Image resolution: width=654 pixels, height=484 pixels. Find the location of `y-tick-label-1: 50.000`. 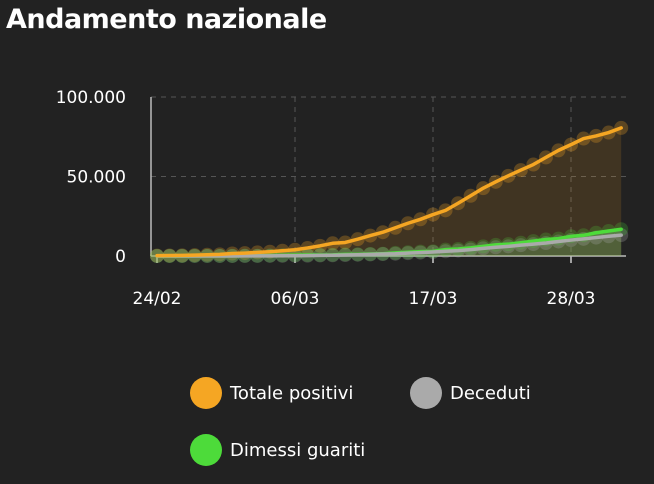

y-tick-label-1: 50.000 is located at coordinates (96, 178).